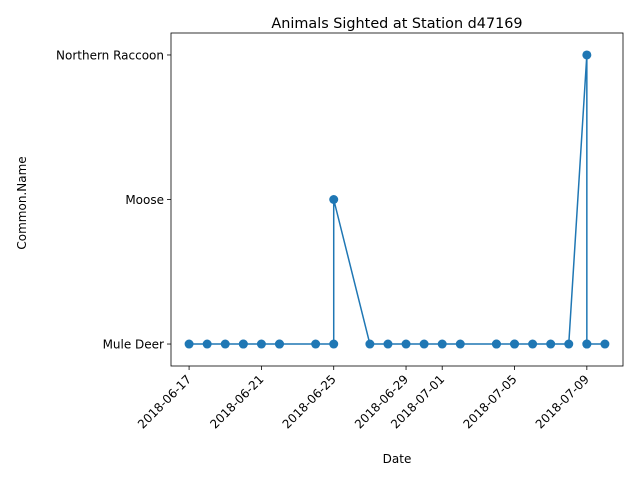 The image size is (640, 480). I want to click on y-axis-ticks: Mule Deer Moose Northern Raccoon, so click(113, 200).